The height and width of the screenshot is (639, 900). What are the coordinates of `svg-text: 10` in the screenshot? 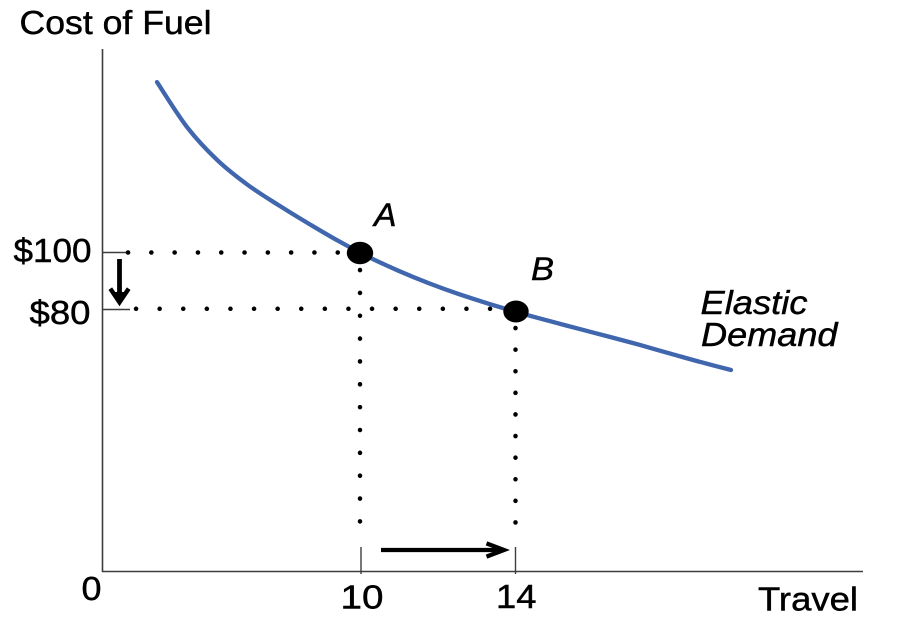 It's located at (362, 597).